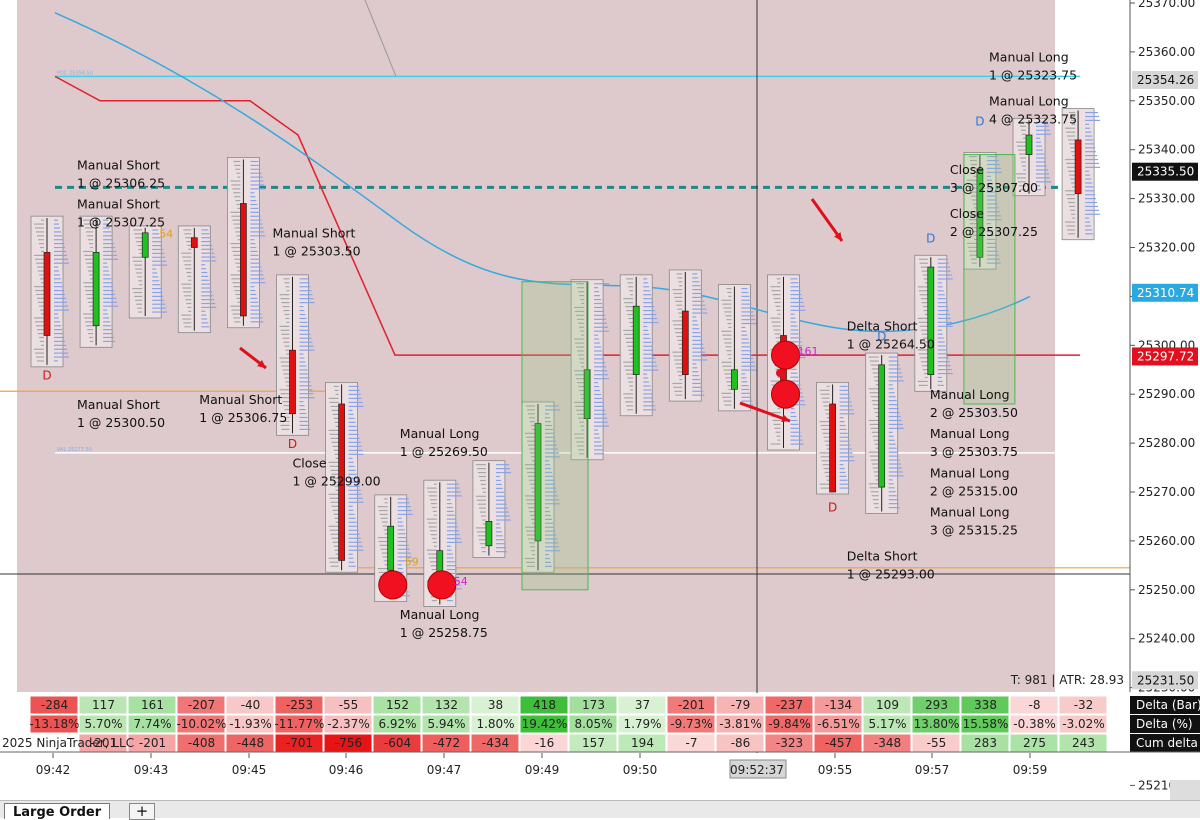 This screenshot has width=1200, height=820. What do you see at coordinates (542, 770) in the screenshot?
I see `time-tick-label: 09:49` at bounding box center [542, 770].